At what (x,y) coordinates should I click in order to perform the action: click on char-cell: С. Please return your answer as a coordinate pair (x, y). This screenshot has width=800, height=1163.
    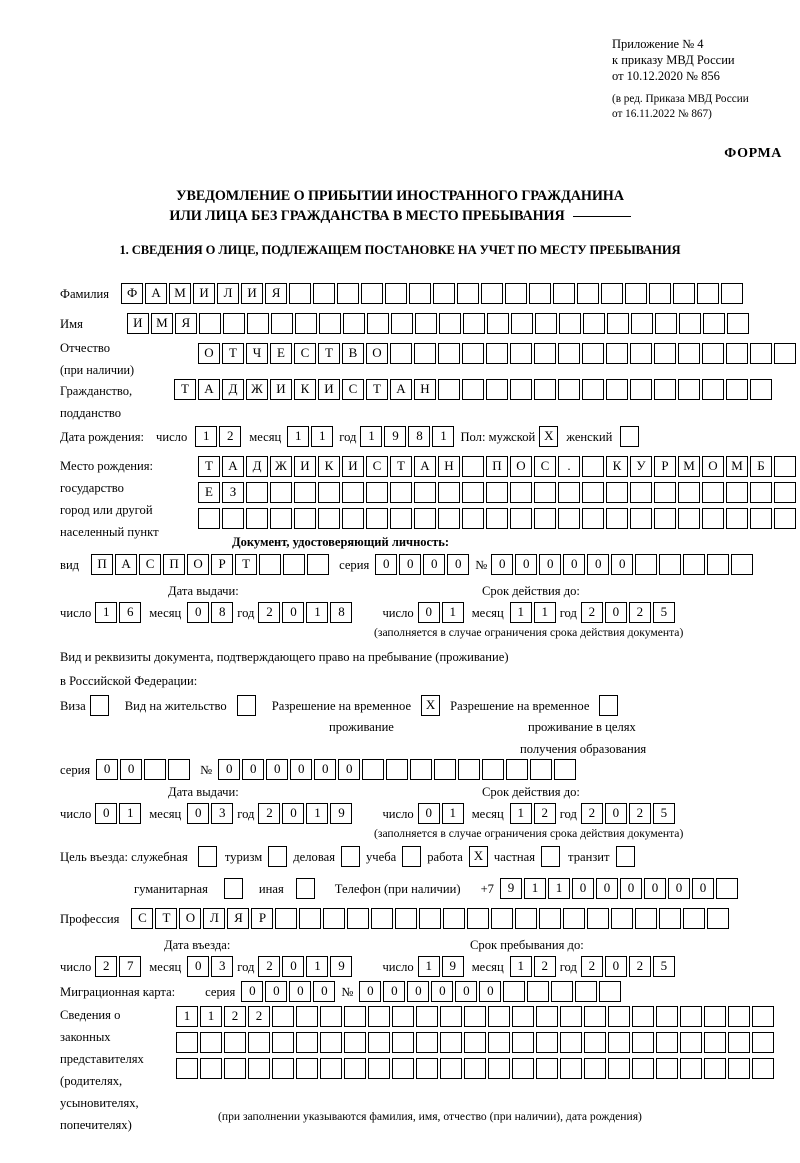
    Looking at the image, I should click on (377, 466).